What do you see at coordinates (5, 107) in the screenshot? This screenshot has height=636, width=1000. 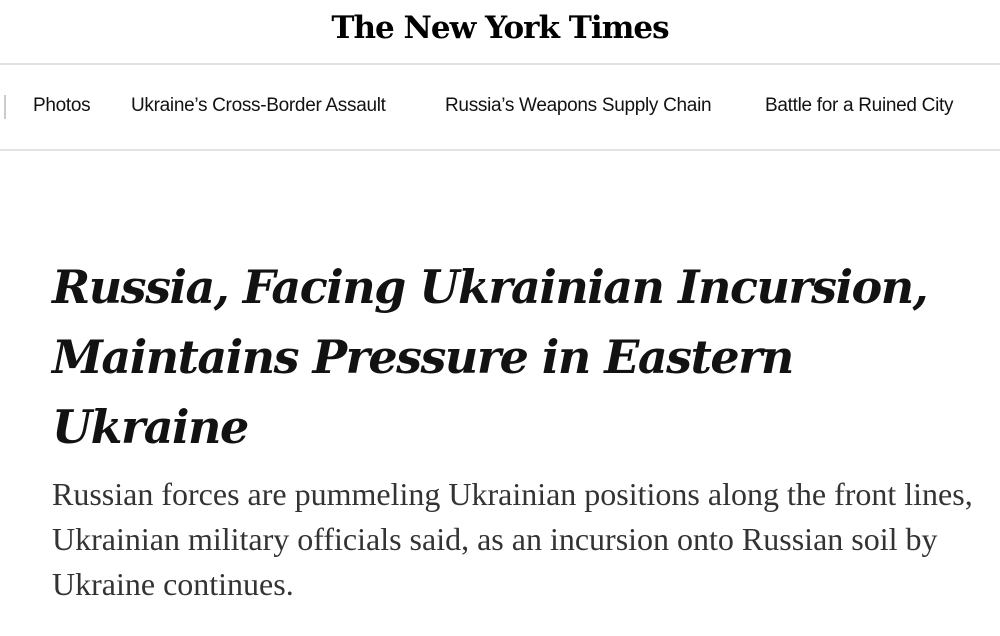 I see `nav-divider` at bounding box center [5, 107].